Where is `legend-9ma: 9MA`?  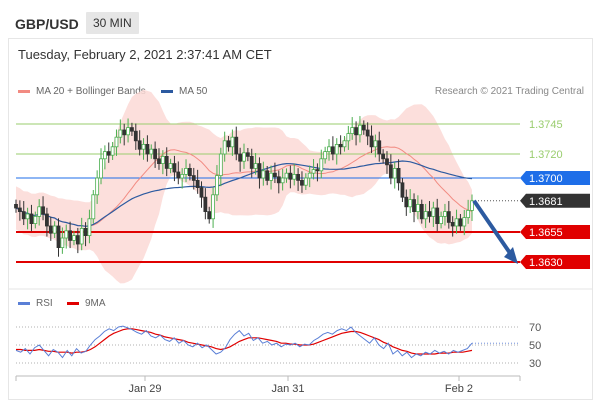
legend-9ma: 9MA is located at coordinates (86, 303).